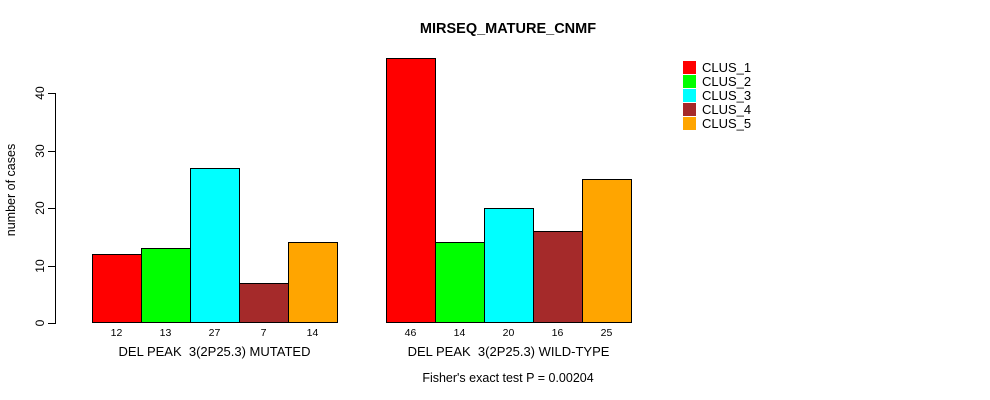 This screenshot has height=400, width=990. I want to click on legend-item: CLUS_2, so click(717, 81).